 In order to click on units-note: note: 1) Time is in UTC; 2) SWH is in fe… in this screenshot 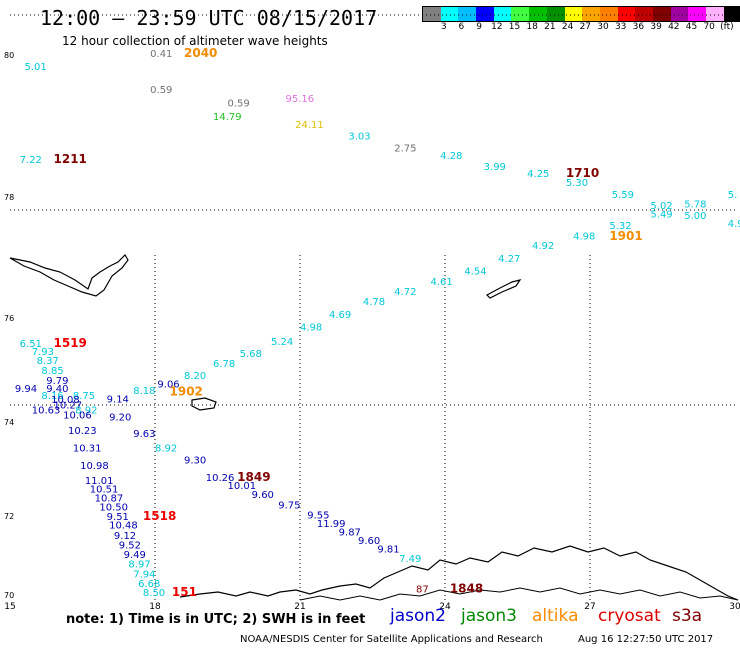, I will do `click(216, 619)`.